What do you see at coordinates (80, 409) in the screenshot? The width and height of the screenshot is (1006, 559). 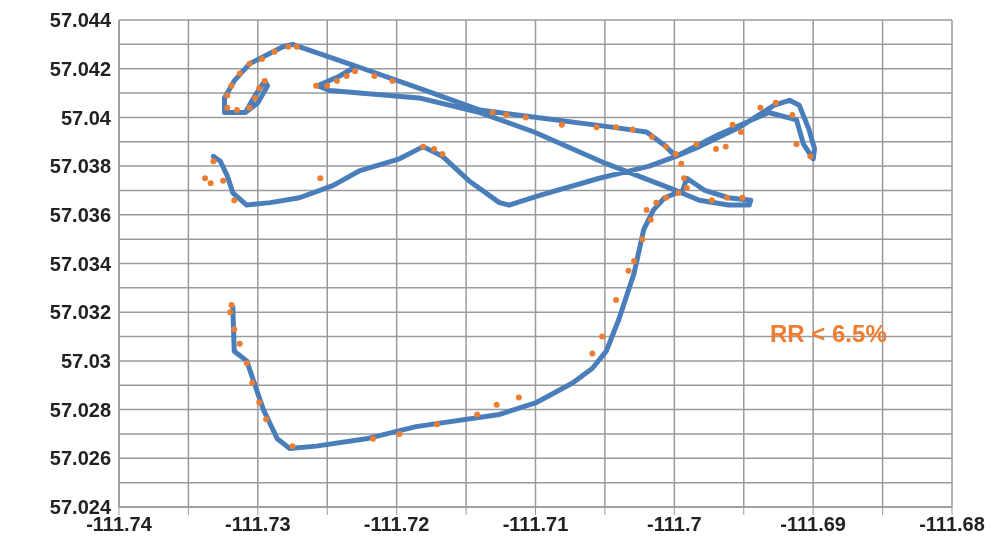 I see `y-tick-label: 57.028` at bounding box center [80, 409].